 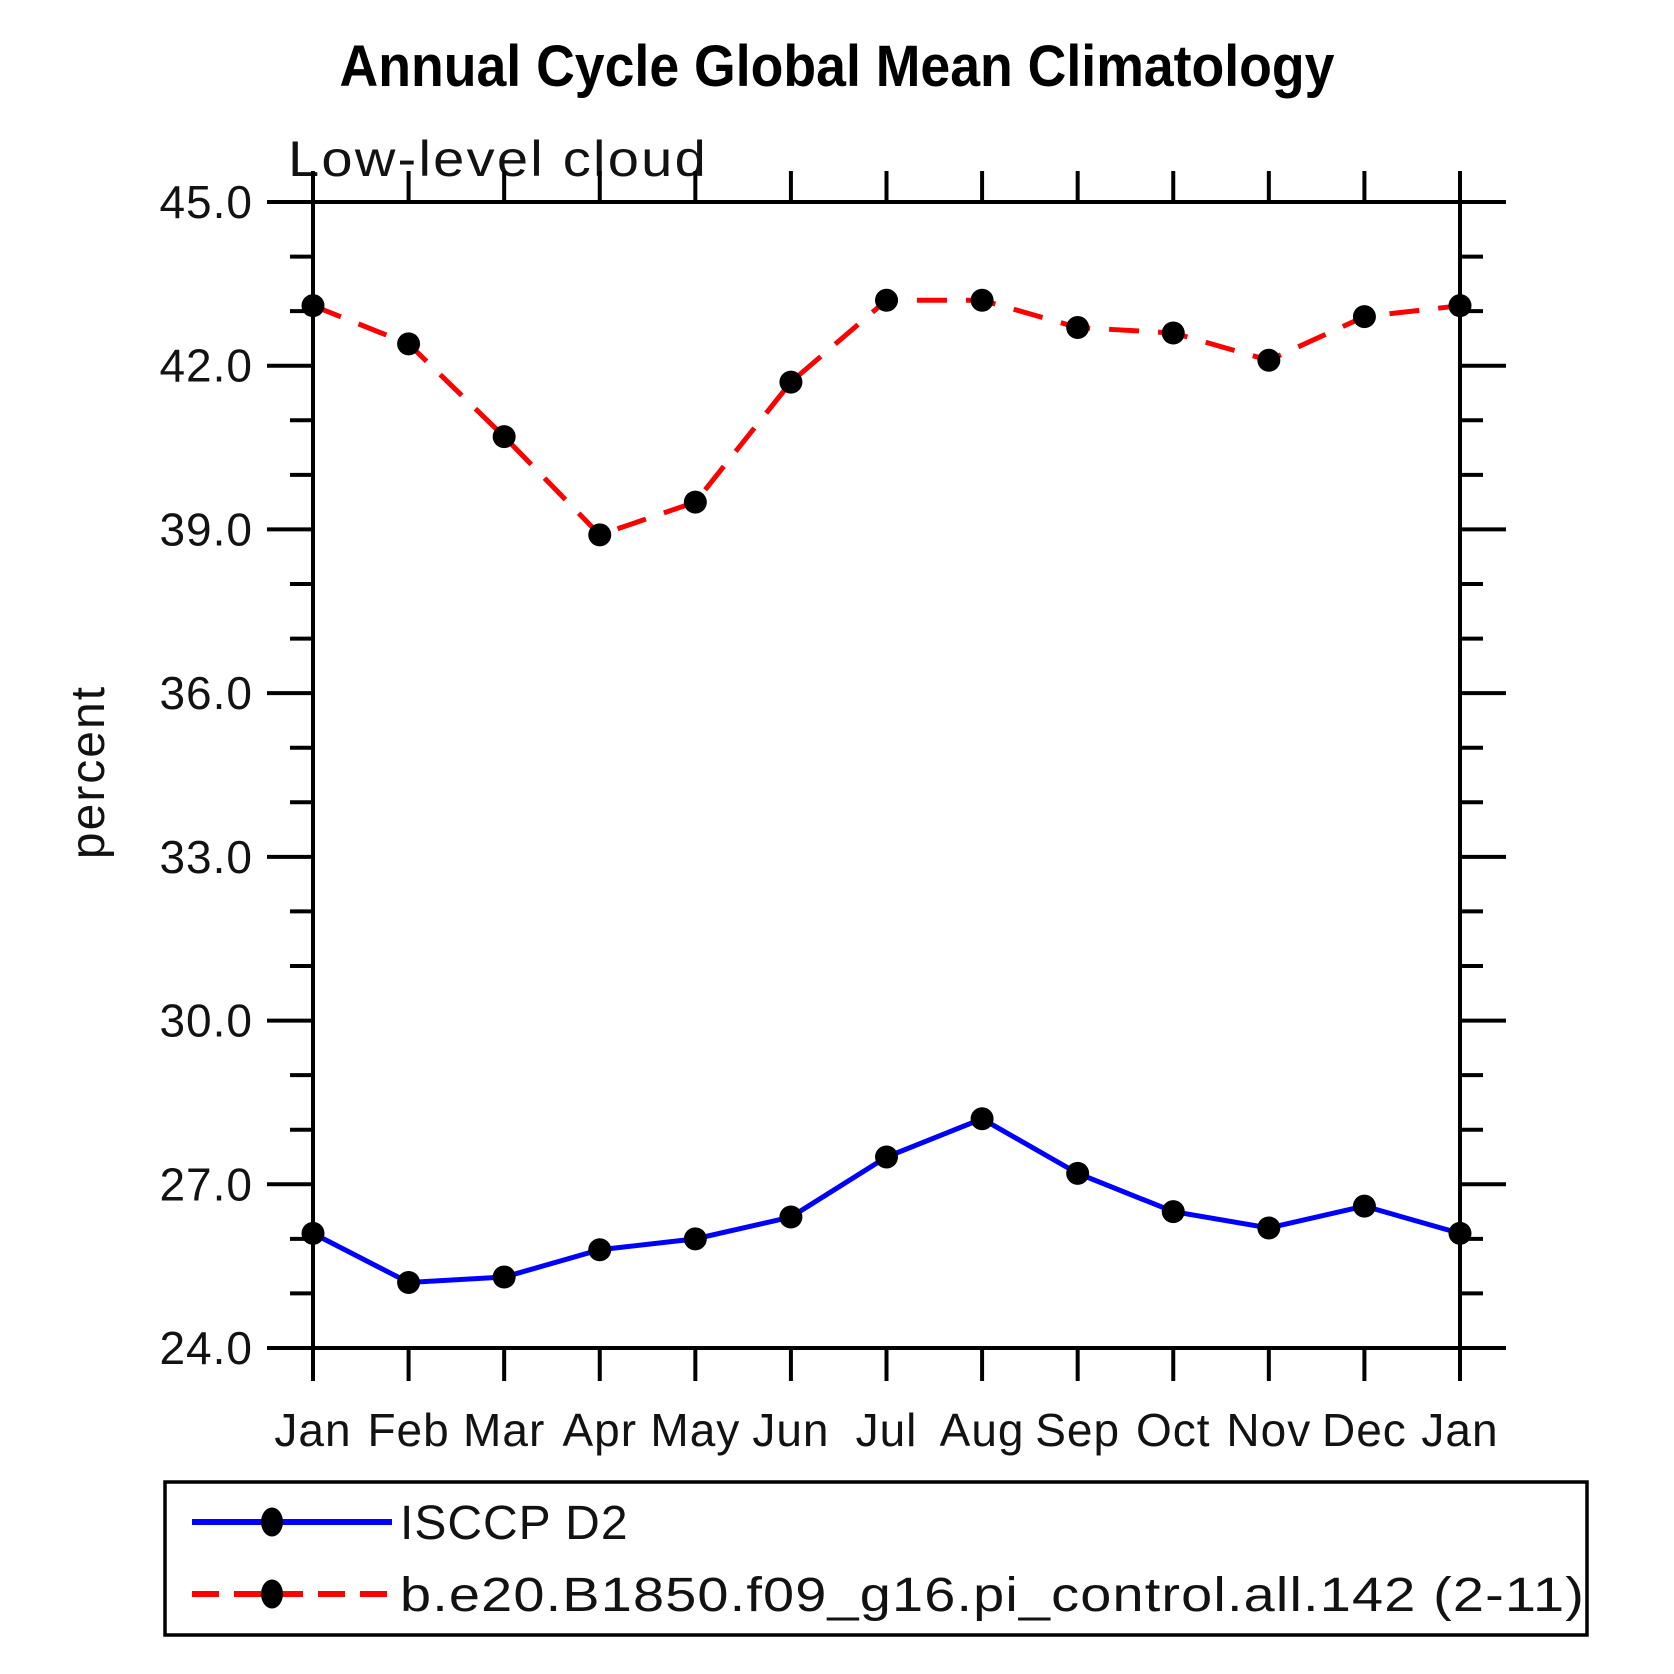 I want to click on y-tick-label: 36.0, so click(x=206, y=693).